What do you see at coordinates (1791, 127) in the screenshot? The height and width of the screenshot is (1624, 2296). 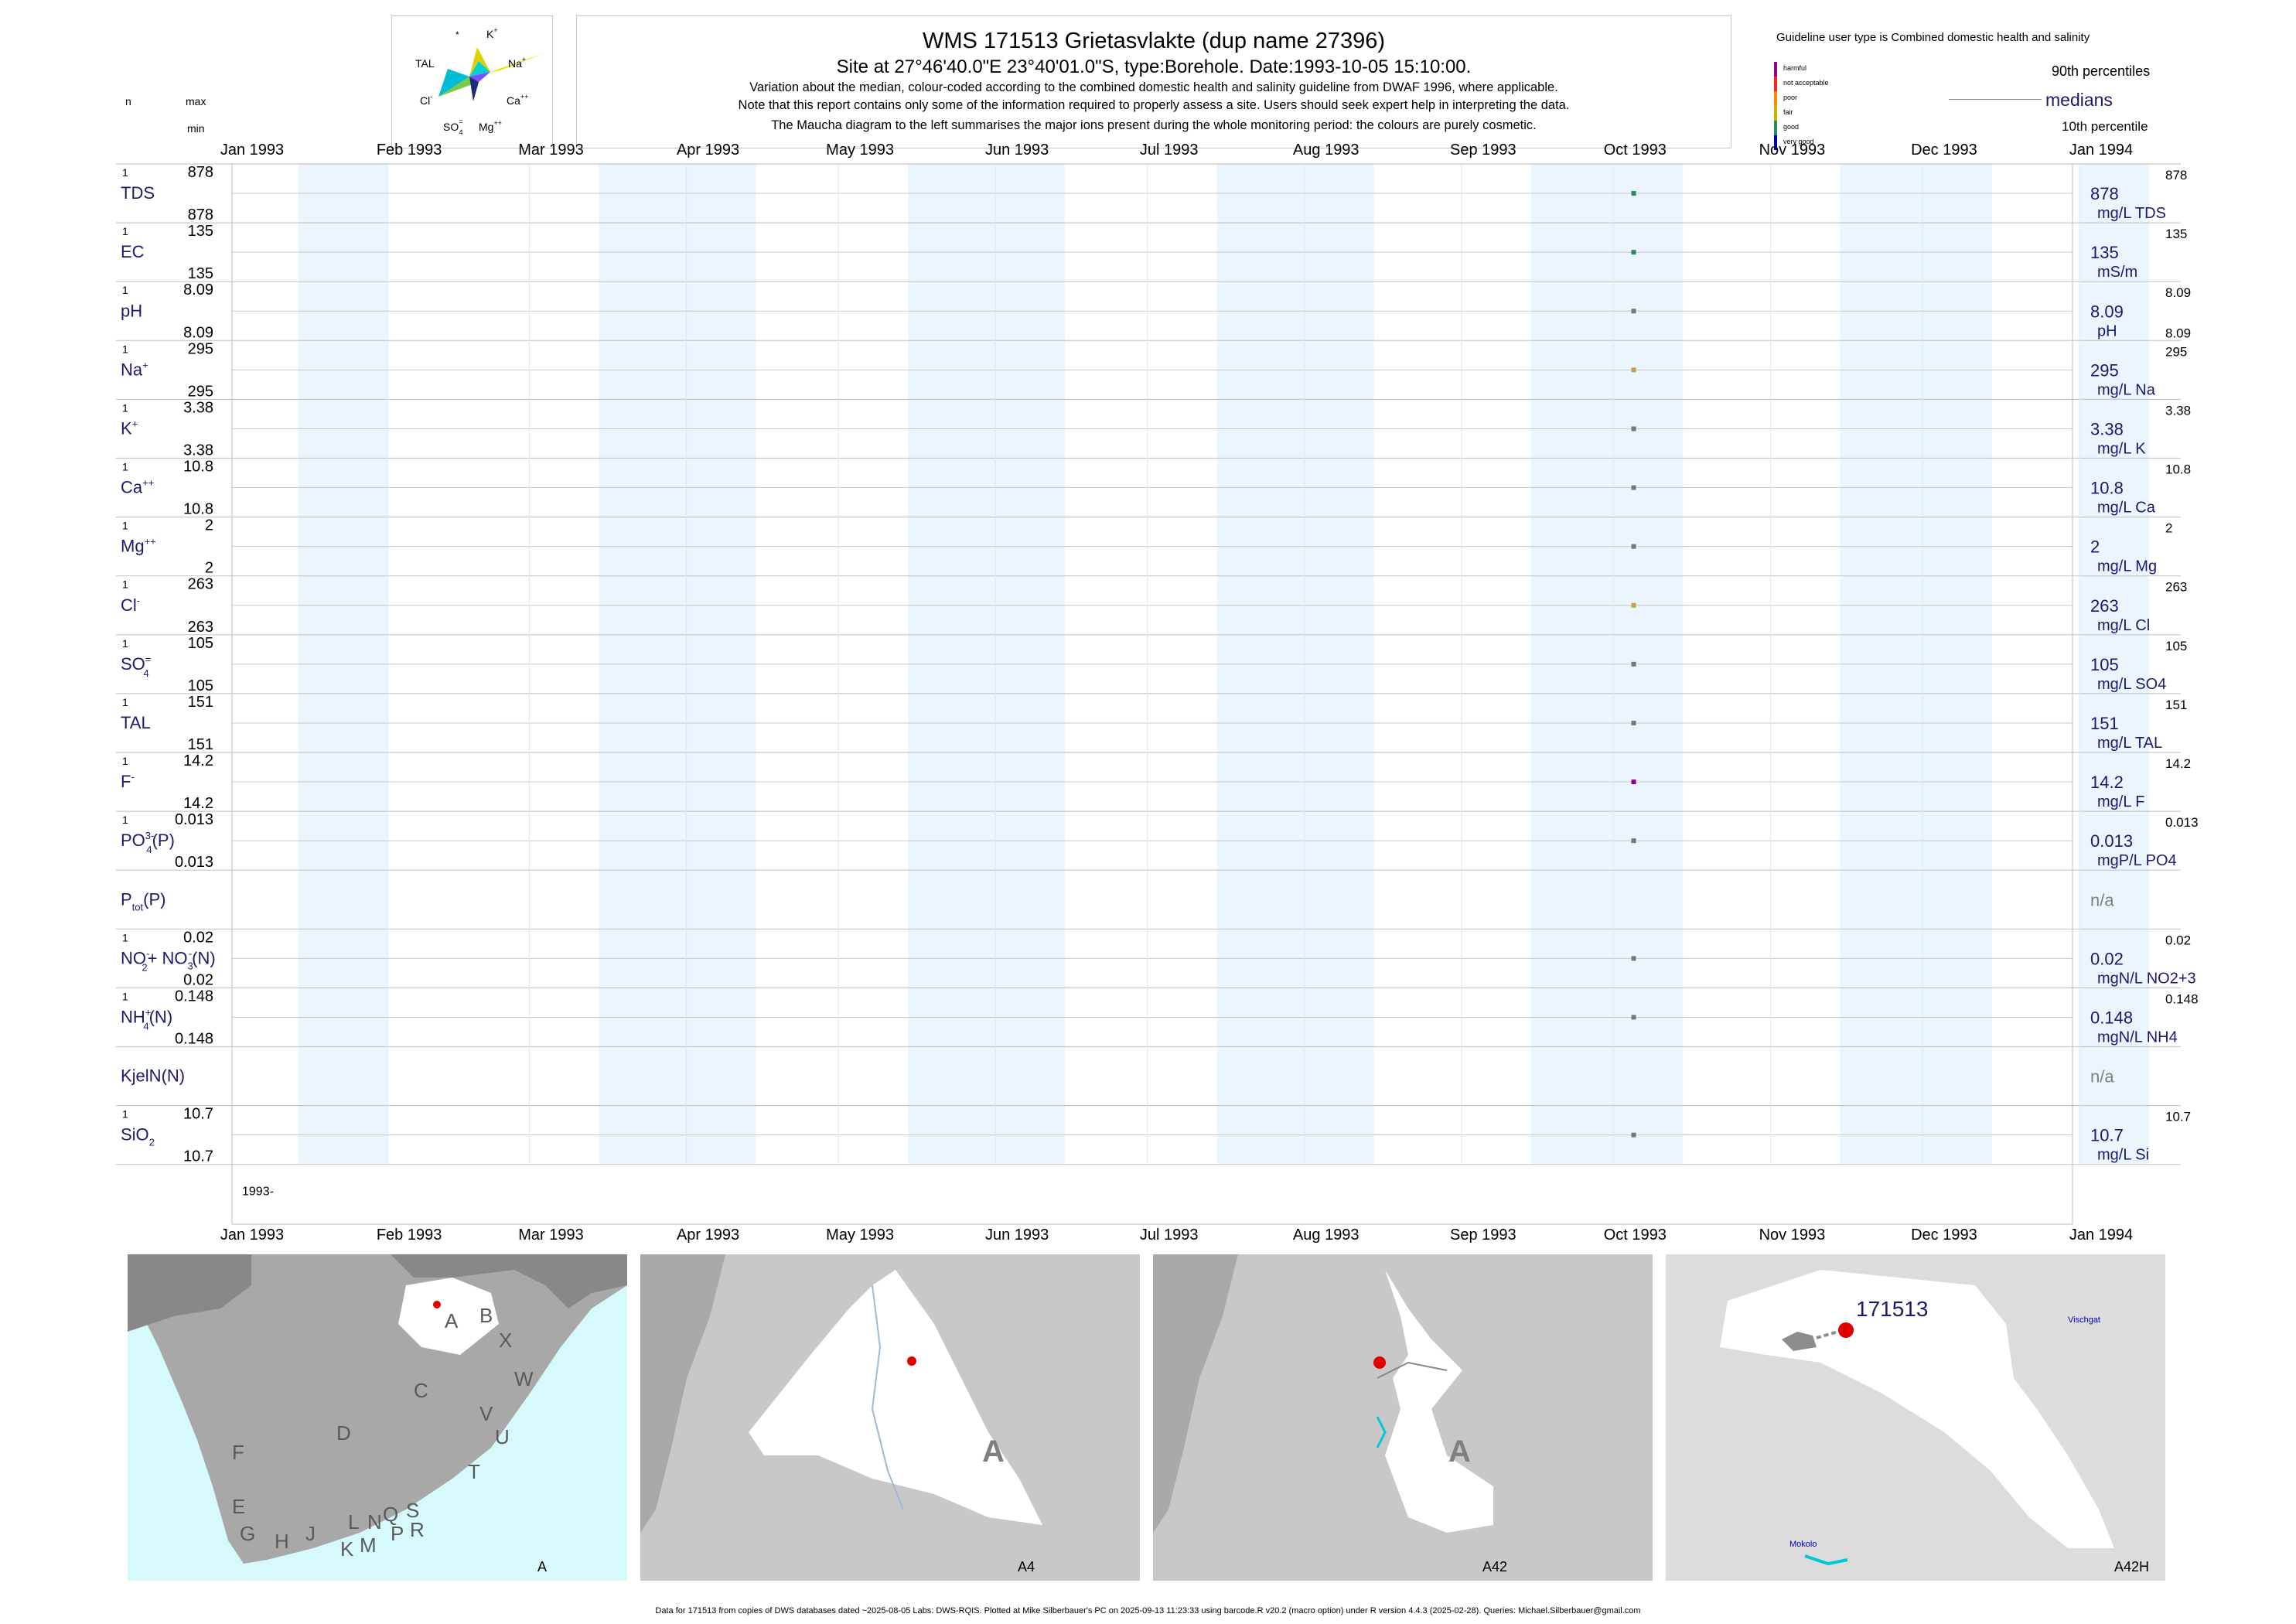 I see `legend-label-good: good` at bounding box center [1791, 127].